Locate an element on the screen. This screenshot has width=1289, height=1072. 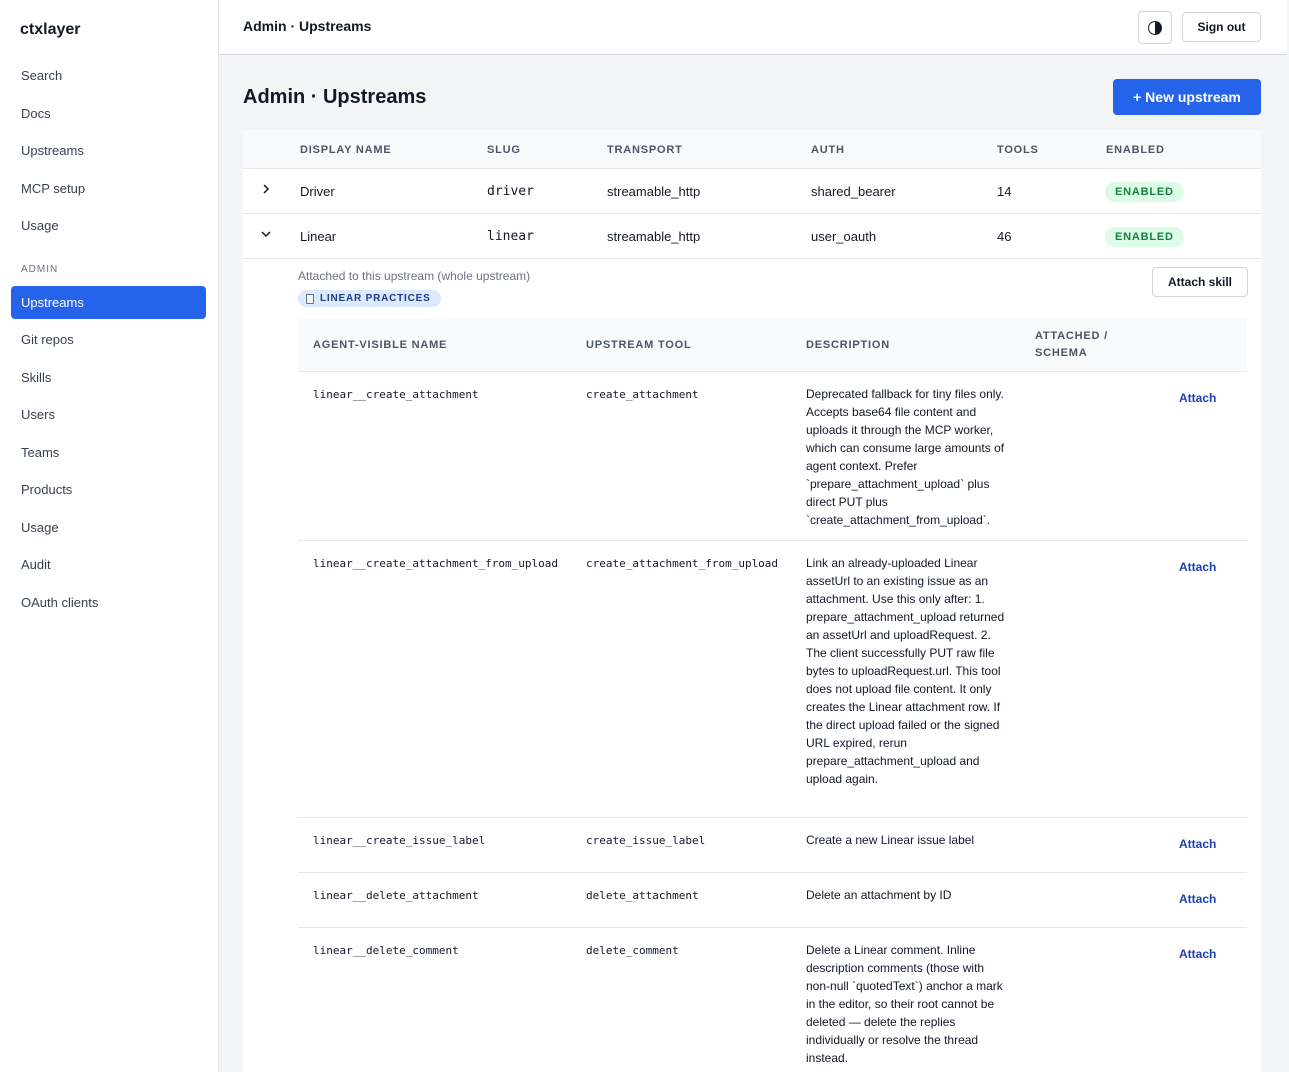
column-header-schema: SCHEMA is located at coordinates (1061, 353).